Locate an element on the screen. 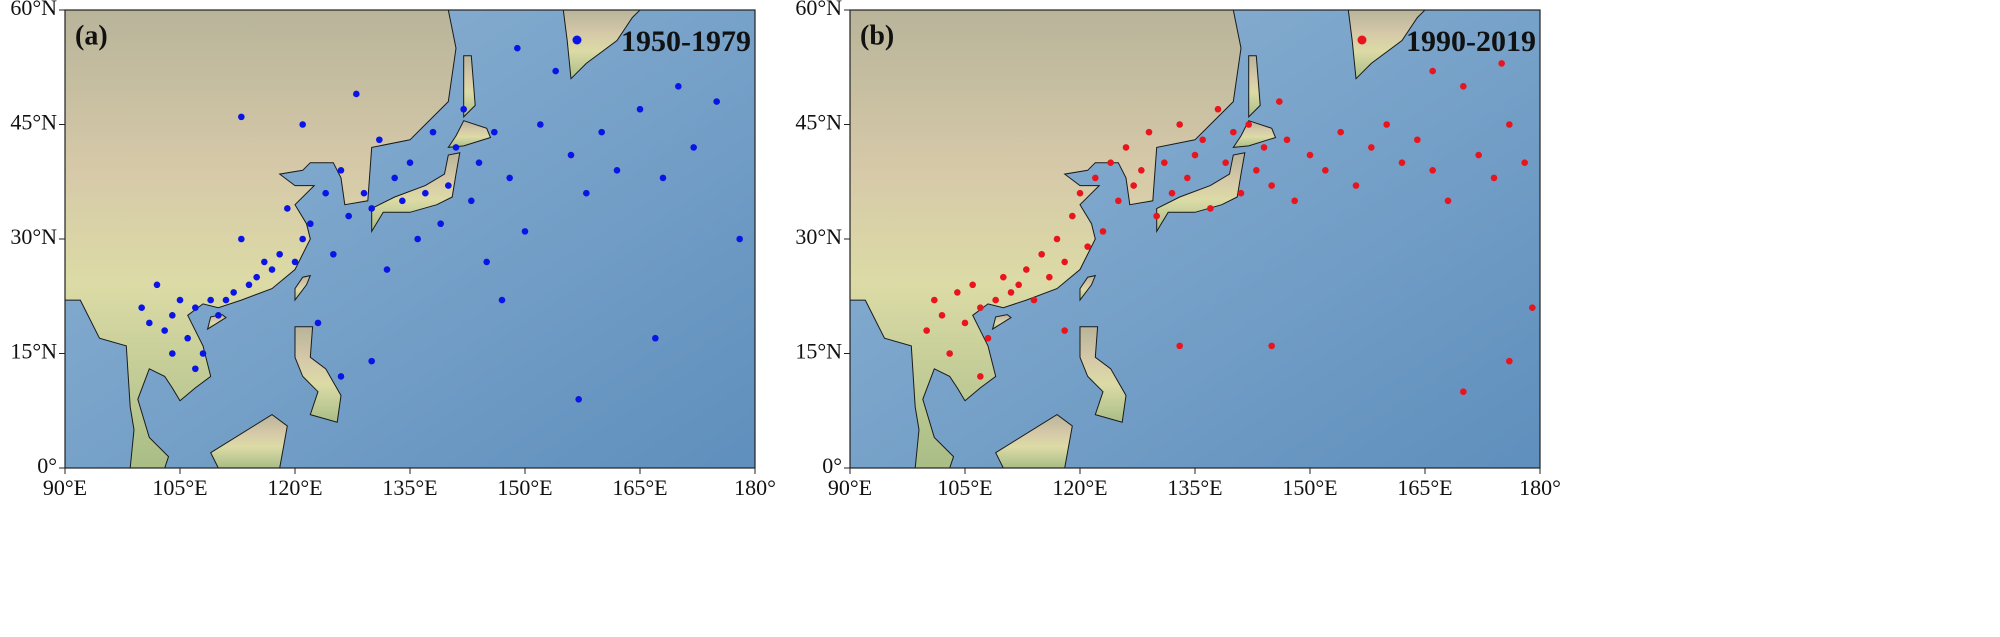  x-tick-label: 165°E is located at coordinates (1424, 487).